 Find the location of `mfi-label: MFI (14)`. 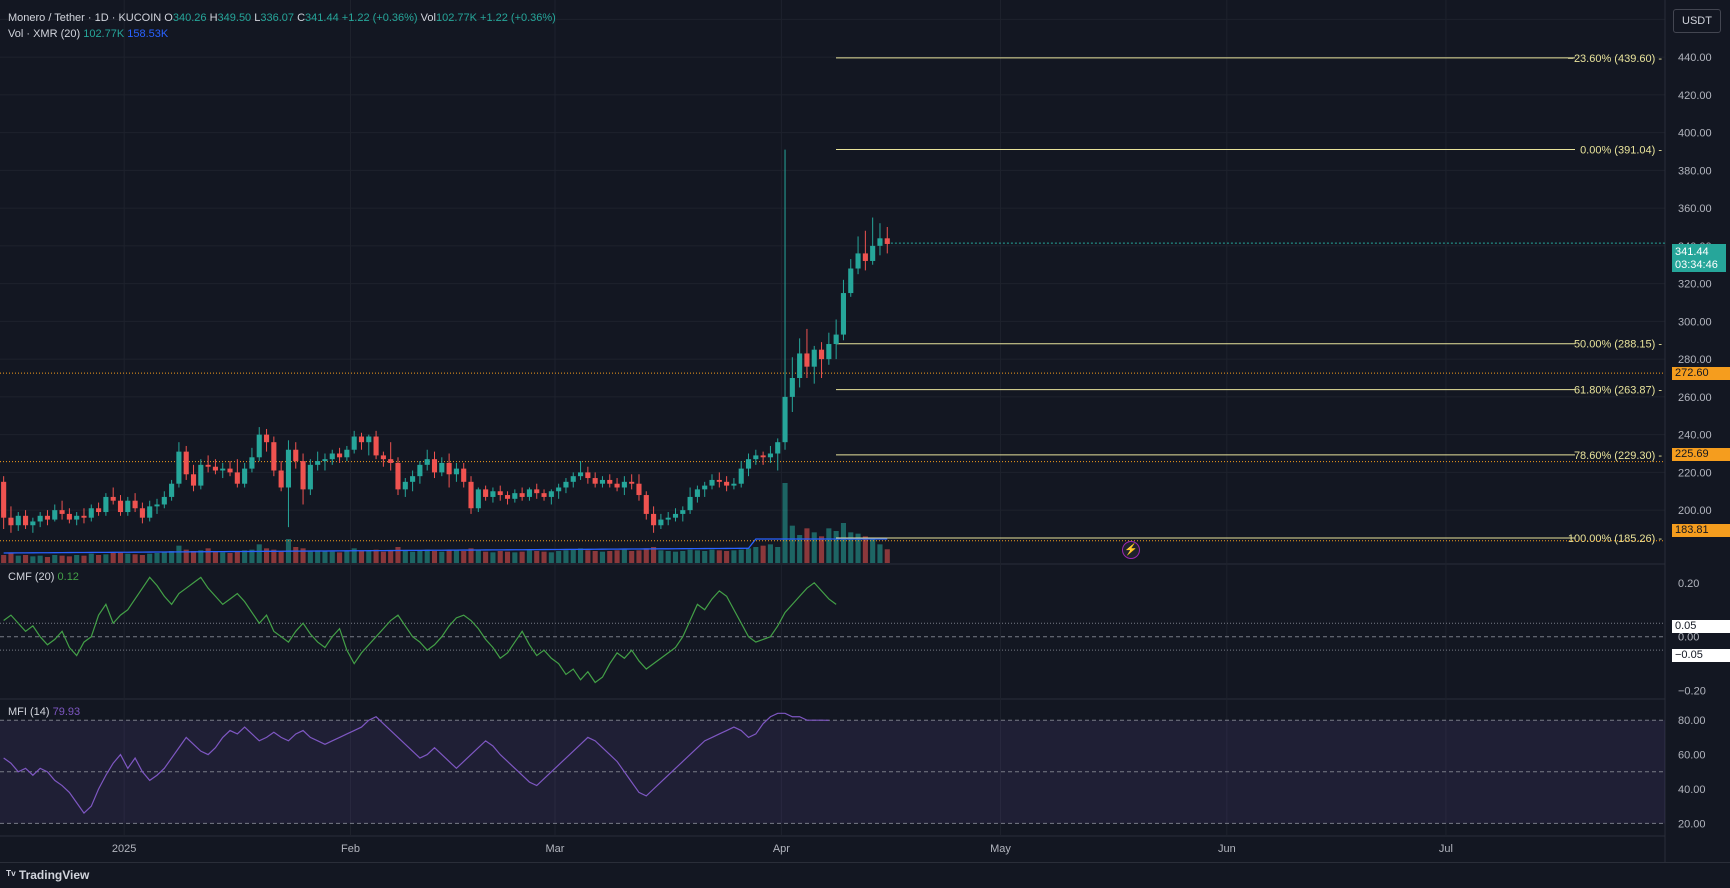

mfi-label: MFI (14) is located at coordinates (29, 712).